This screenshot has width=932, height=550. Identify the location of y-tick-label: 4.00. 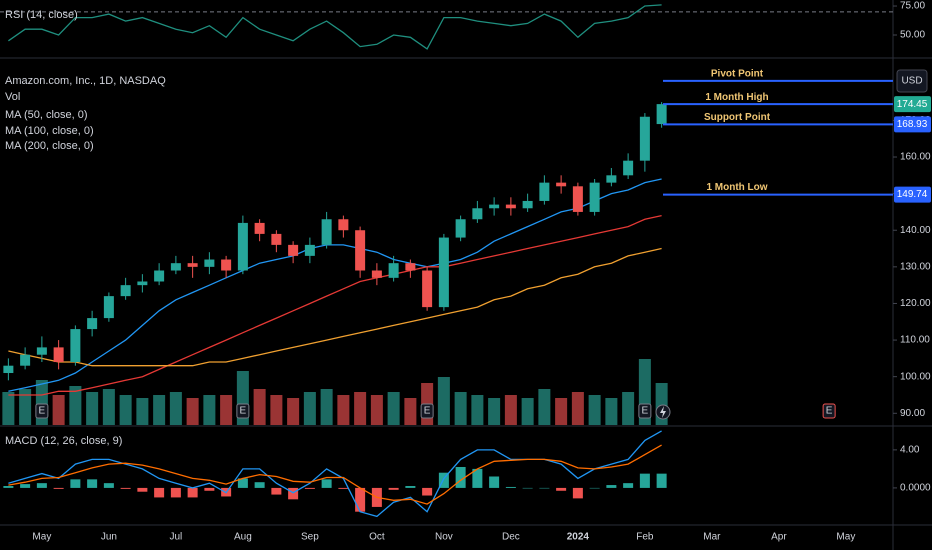
(910, 450).